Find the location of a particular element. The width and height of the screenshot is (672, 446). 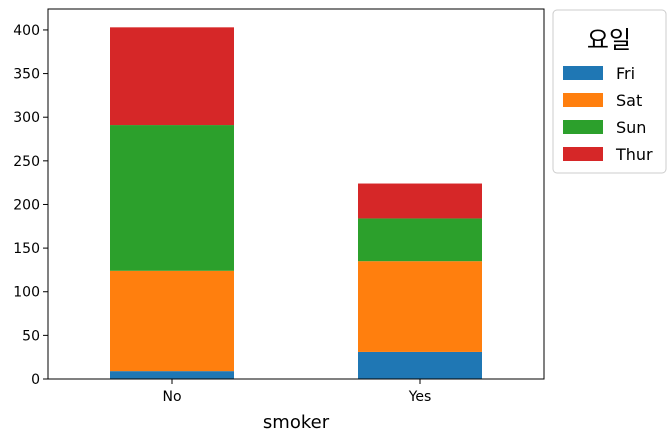

y-tick-label: 400 is located at coordinates (26, 31).